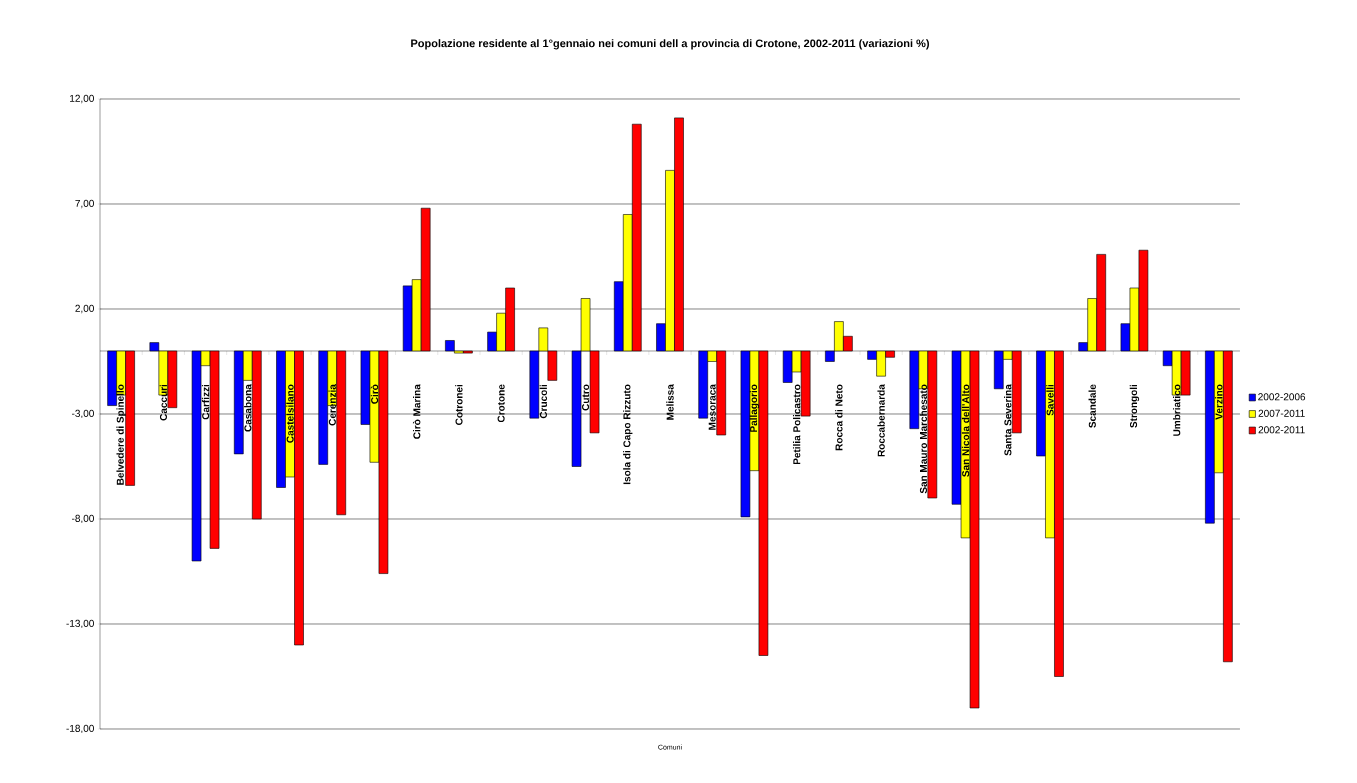  What do you see at coordinates (754, 408) in the screenshot?
I see `x-tick-label: Pallagorio` at bounding box center [754, 408].